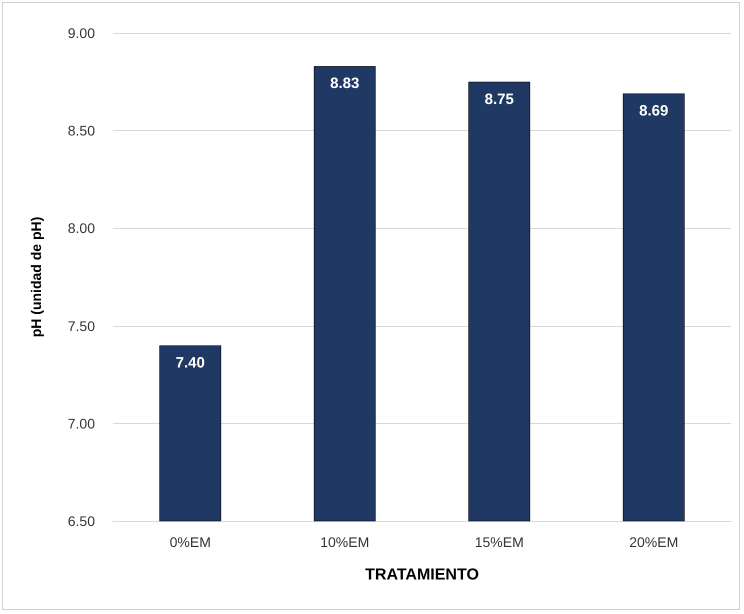 The width and height of the screenshot is (744, 614). Describe the element at coordinates (499, 542) in the screenshot. I see `x-tick-label: 15%EM` at that location.